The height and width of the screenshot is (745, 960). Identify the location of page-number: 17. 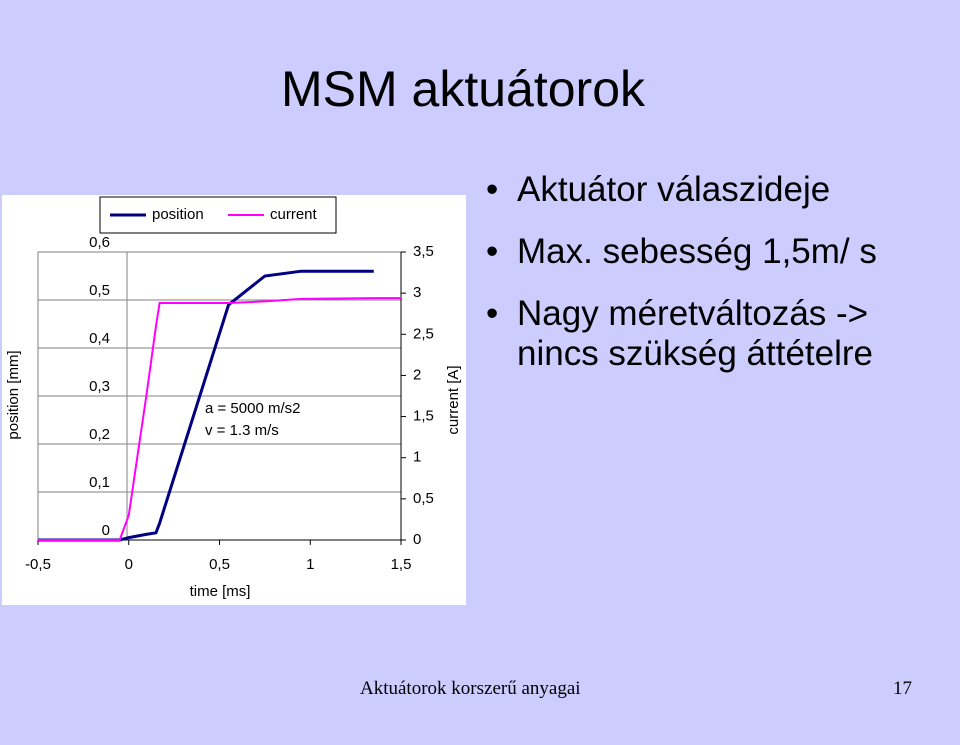
(902, 688).